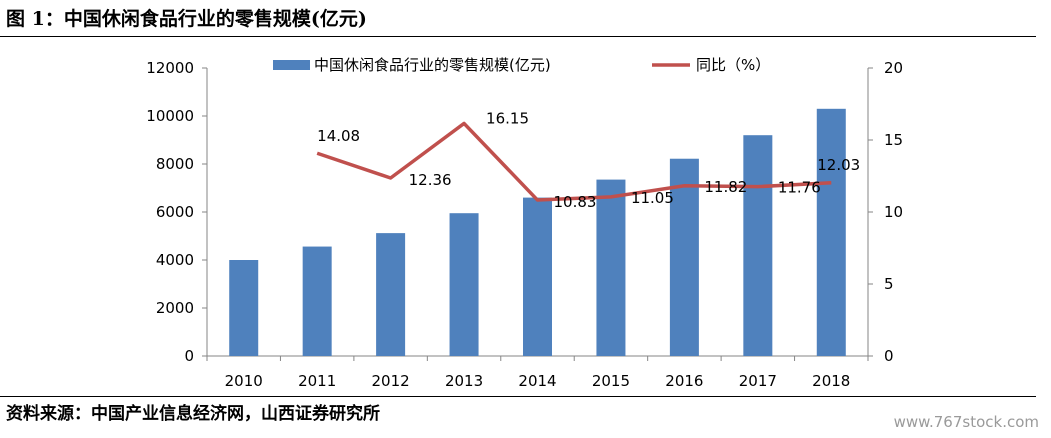 This screenshot has height=438, width=1051. What do you see at coordinates (193, 414) in the screenshot?
I see `source-note: 资料来源：中国产业信息经济网，山西证券研究所` at bounding box center [193, 414].